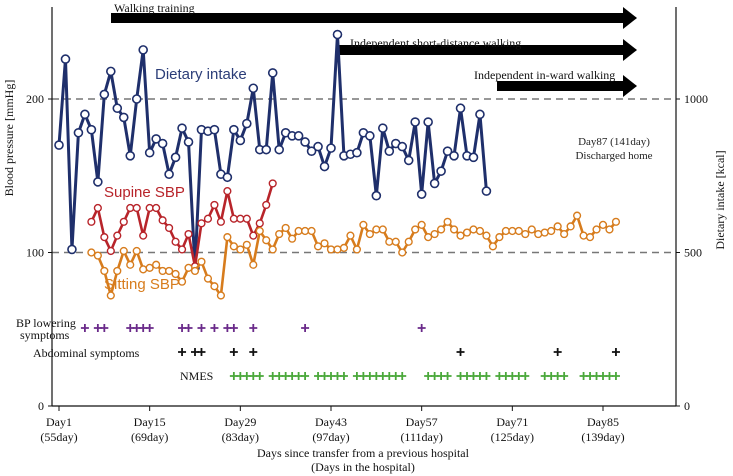 Image resolution: width=733 pixels, height=476 pixels. I want to click on y-right-tick-label: 500, so click(693, 253).